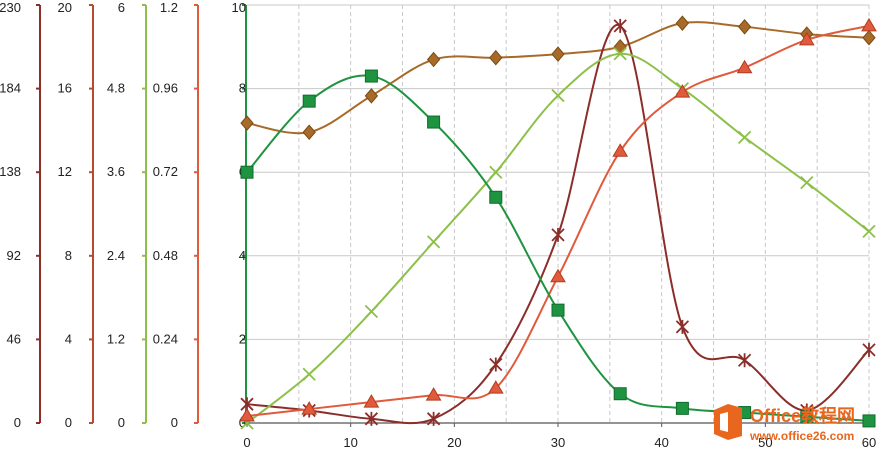 This screenshot has height=450, width=877. Describe the element at coordinates (14, 255) in the screenshot. I see `y-tick-label: 92` at that location.